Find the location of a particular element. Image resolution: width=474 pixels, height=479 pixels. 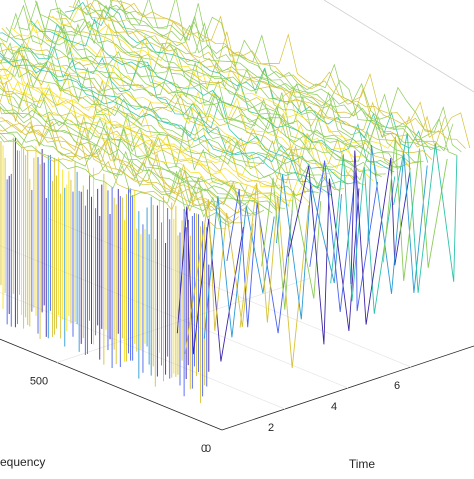

x-tick-label: 0 is located at coordinates (208, 449).